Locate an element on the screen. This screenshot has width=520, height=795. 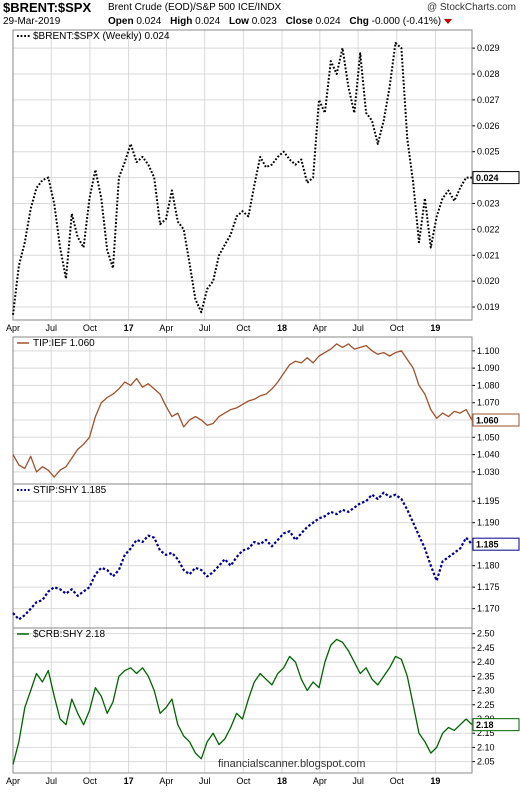
y-tick-label: 0.028 is located at coordinates (488, 74).